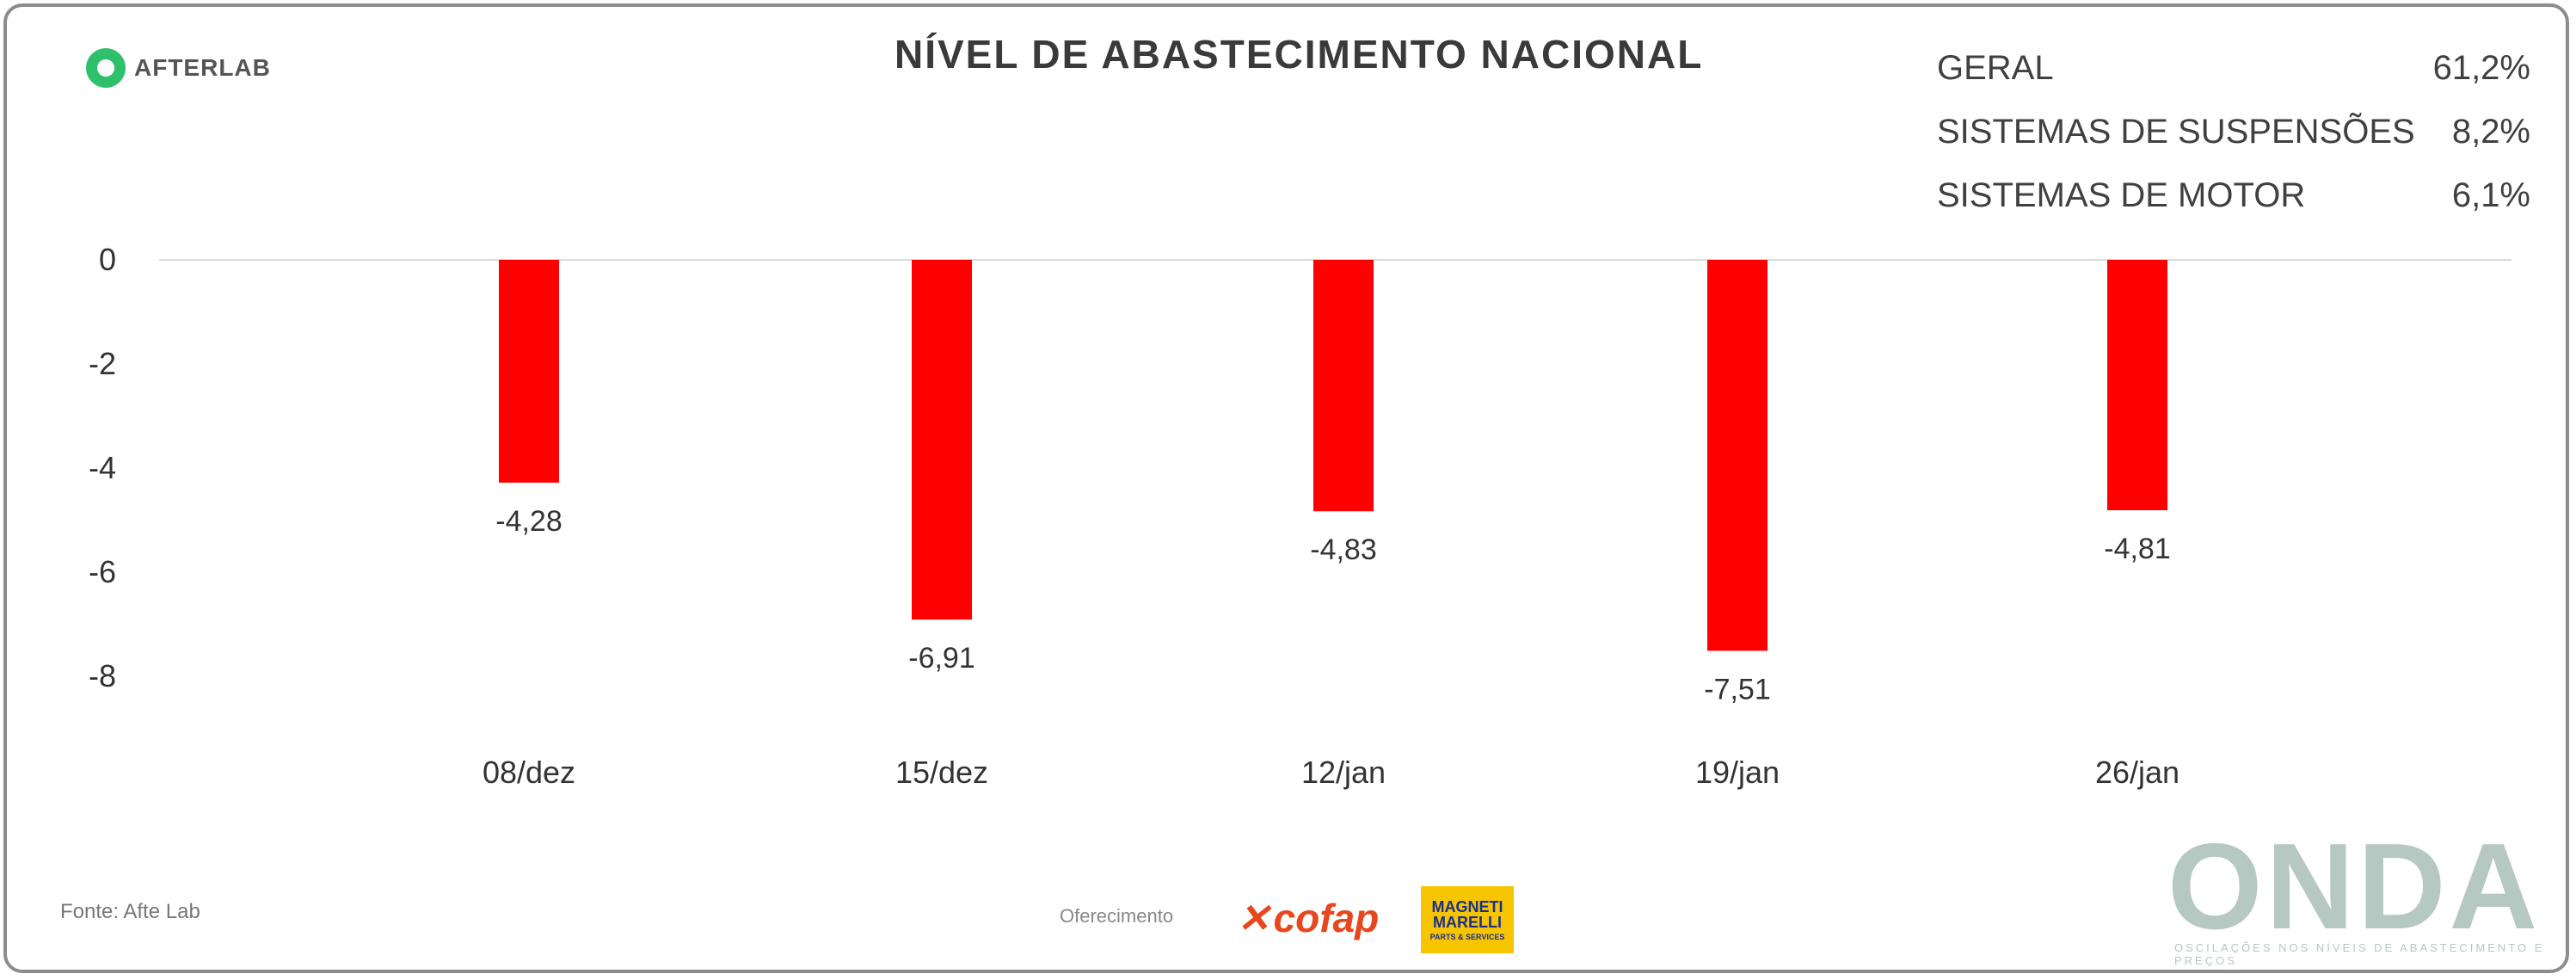 Image resolution: width=2576 pixels, height=980 pixels. Describe the element at coordinates (529, 772) in the screenshot. I see `x-tick-label: 08/dez` at that location.